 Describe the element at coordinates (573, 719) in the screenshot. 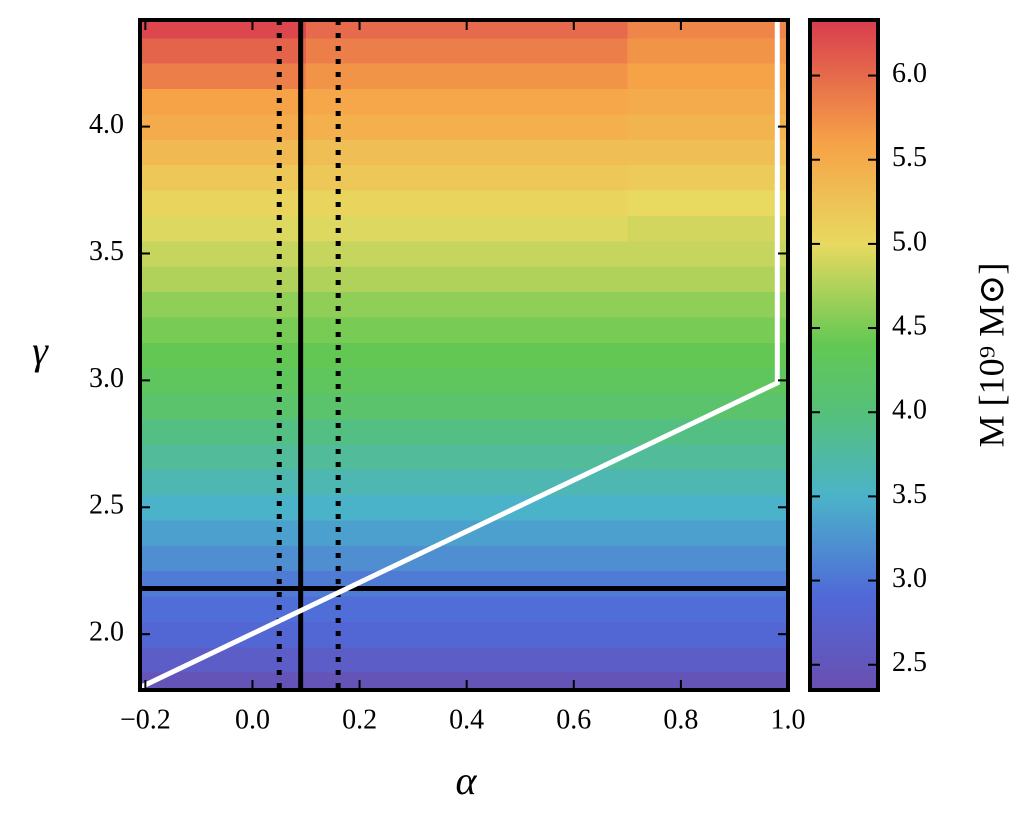

I see `x-tick-label: 0.6` at that location.